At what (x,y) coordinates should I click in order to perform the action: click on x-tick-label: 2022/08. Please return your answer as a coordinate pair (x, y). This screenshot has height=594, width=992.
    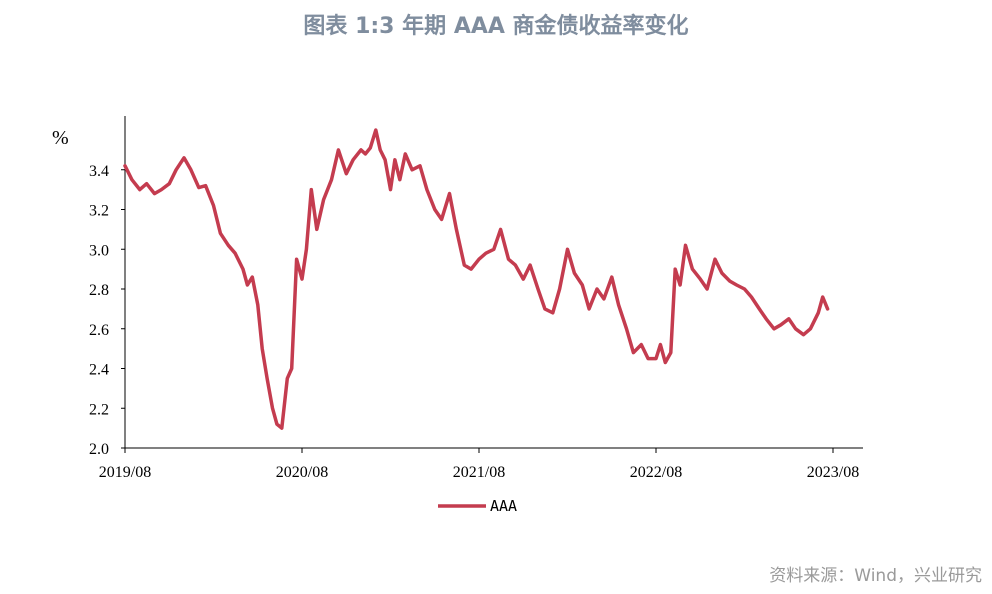
    Looking at the image, I should click on (656, 472).